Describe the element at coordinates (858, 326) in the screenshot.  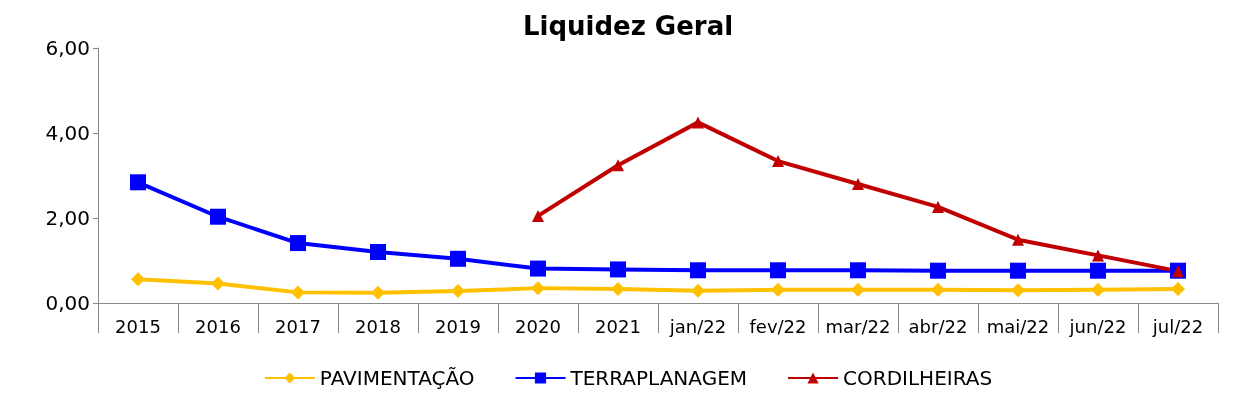
I see `x-tick-label: mar/22` at that location.